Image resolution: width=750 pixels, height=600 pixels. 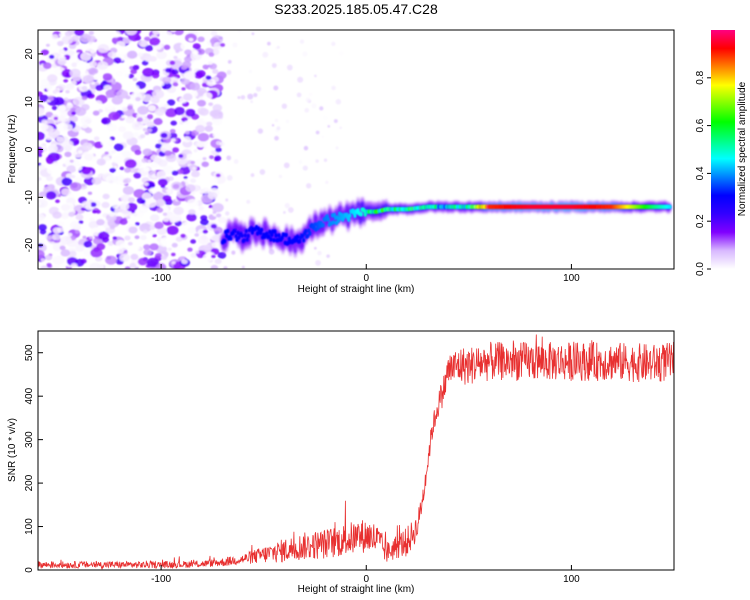 I want to click on colorbar-strip, so click(x=723, y=149).